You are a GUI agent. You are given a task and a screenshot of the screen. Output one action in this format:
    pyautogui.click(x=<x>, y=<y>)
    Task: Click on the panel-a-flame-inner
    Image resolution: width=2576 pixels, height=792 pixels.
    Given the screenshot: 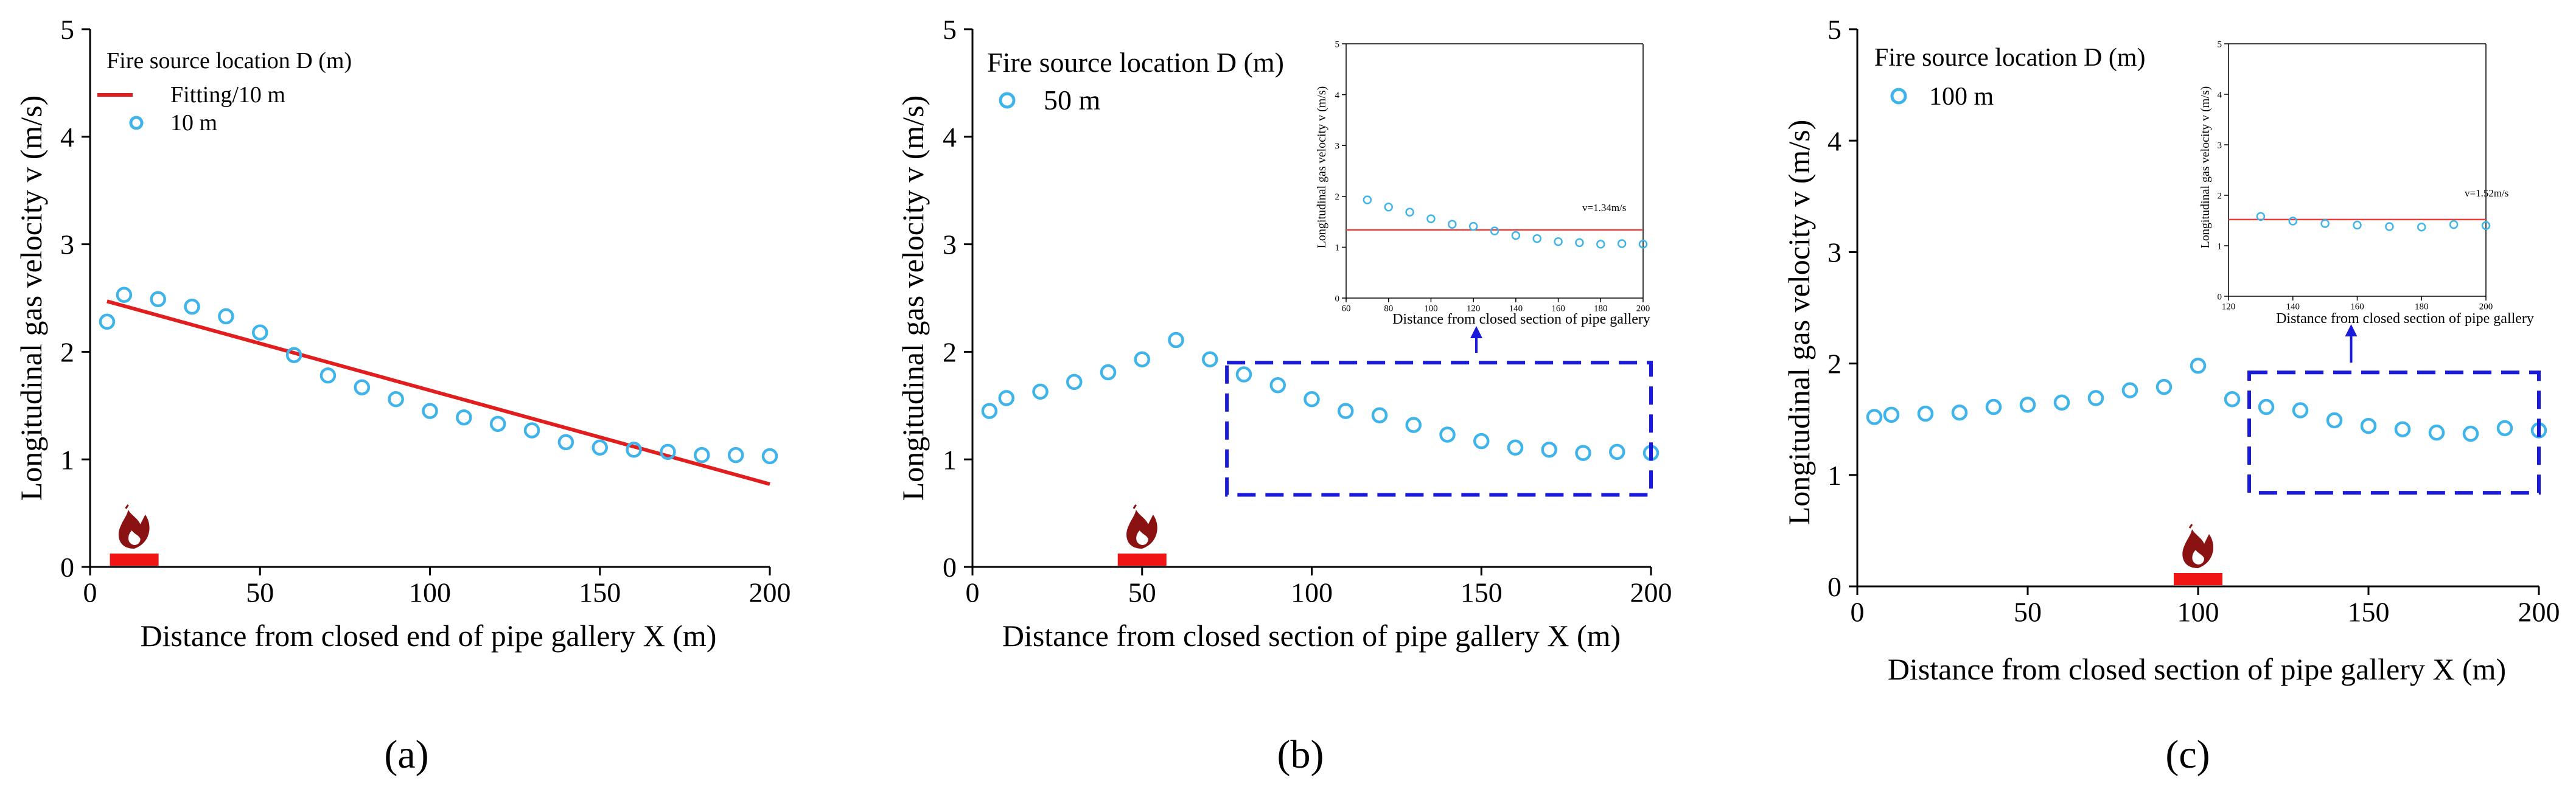 What is the action you would take?
    pyautogui.click(x=134, y=537)
    